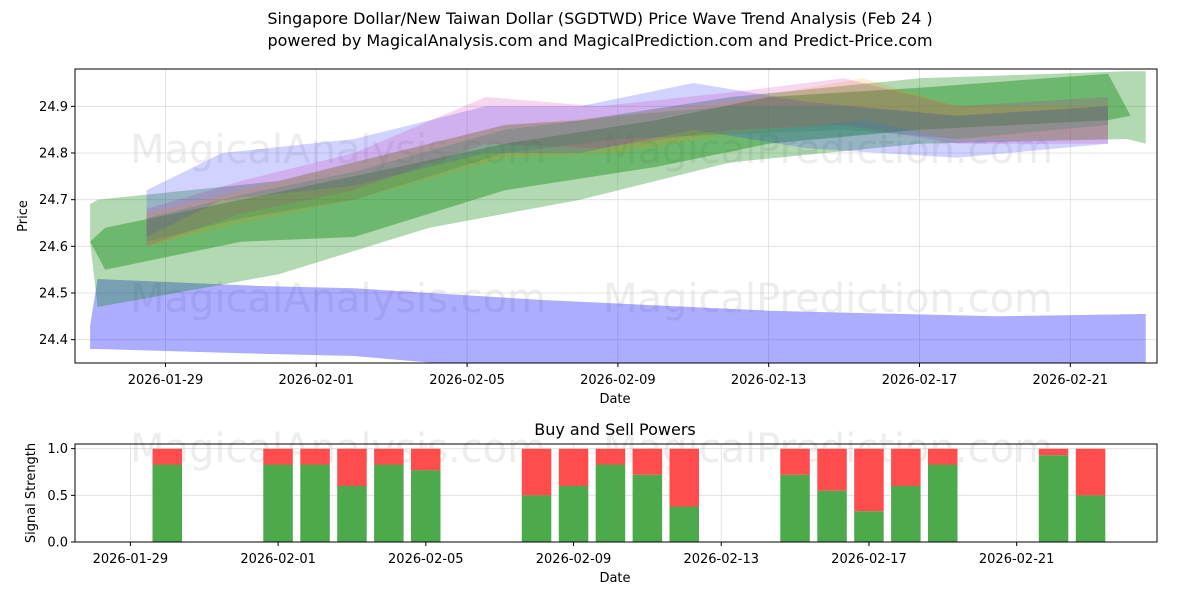  Describe the element at coordinates (615, 429) in the screenshot. I see `signal-chart-title: Buy and Sell Powers` at that location.